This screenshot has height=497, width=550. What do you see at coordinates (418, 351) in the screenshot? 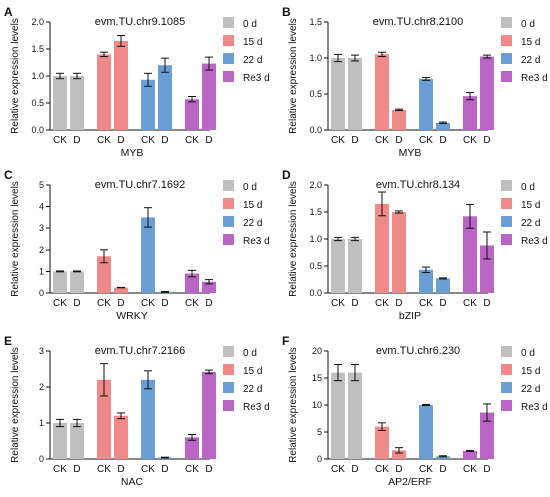
I see `chart-title: evm.TU.chr6.230` at bounding box center [418, 351].